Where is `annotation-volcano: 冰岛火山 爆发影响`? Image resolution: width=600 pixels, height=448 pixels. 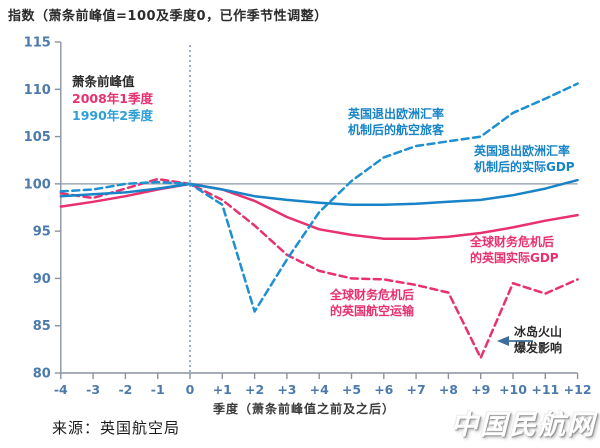 annotation-volcano: 冰岛火山 爆发影响 is located at coordinates (538, 340).